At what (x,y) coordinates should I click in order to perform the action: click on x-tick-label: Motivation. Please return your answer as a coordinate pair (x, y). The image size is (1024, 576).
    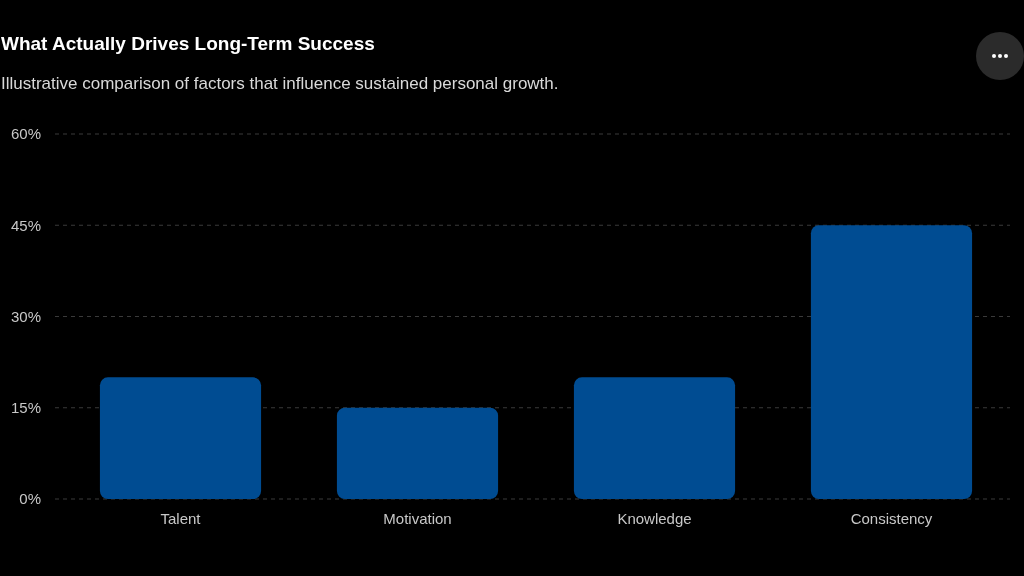
    Looking at the image, I should click on (417, 518).